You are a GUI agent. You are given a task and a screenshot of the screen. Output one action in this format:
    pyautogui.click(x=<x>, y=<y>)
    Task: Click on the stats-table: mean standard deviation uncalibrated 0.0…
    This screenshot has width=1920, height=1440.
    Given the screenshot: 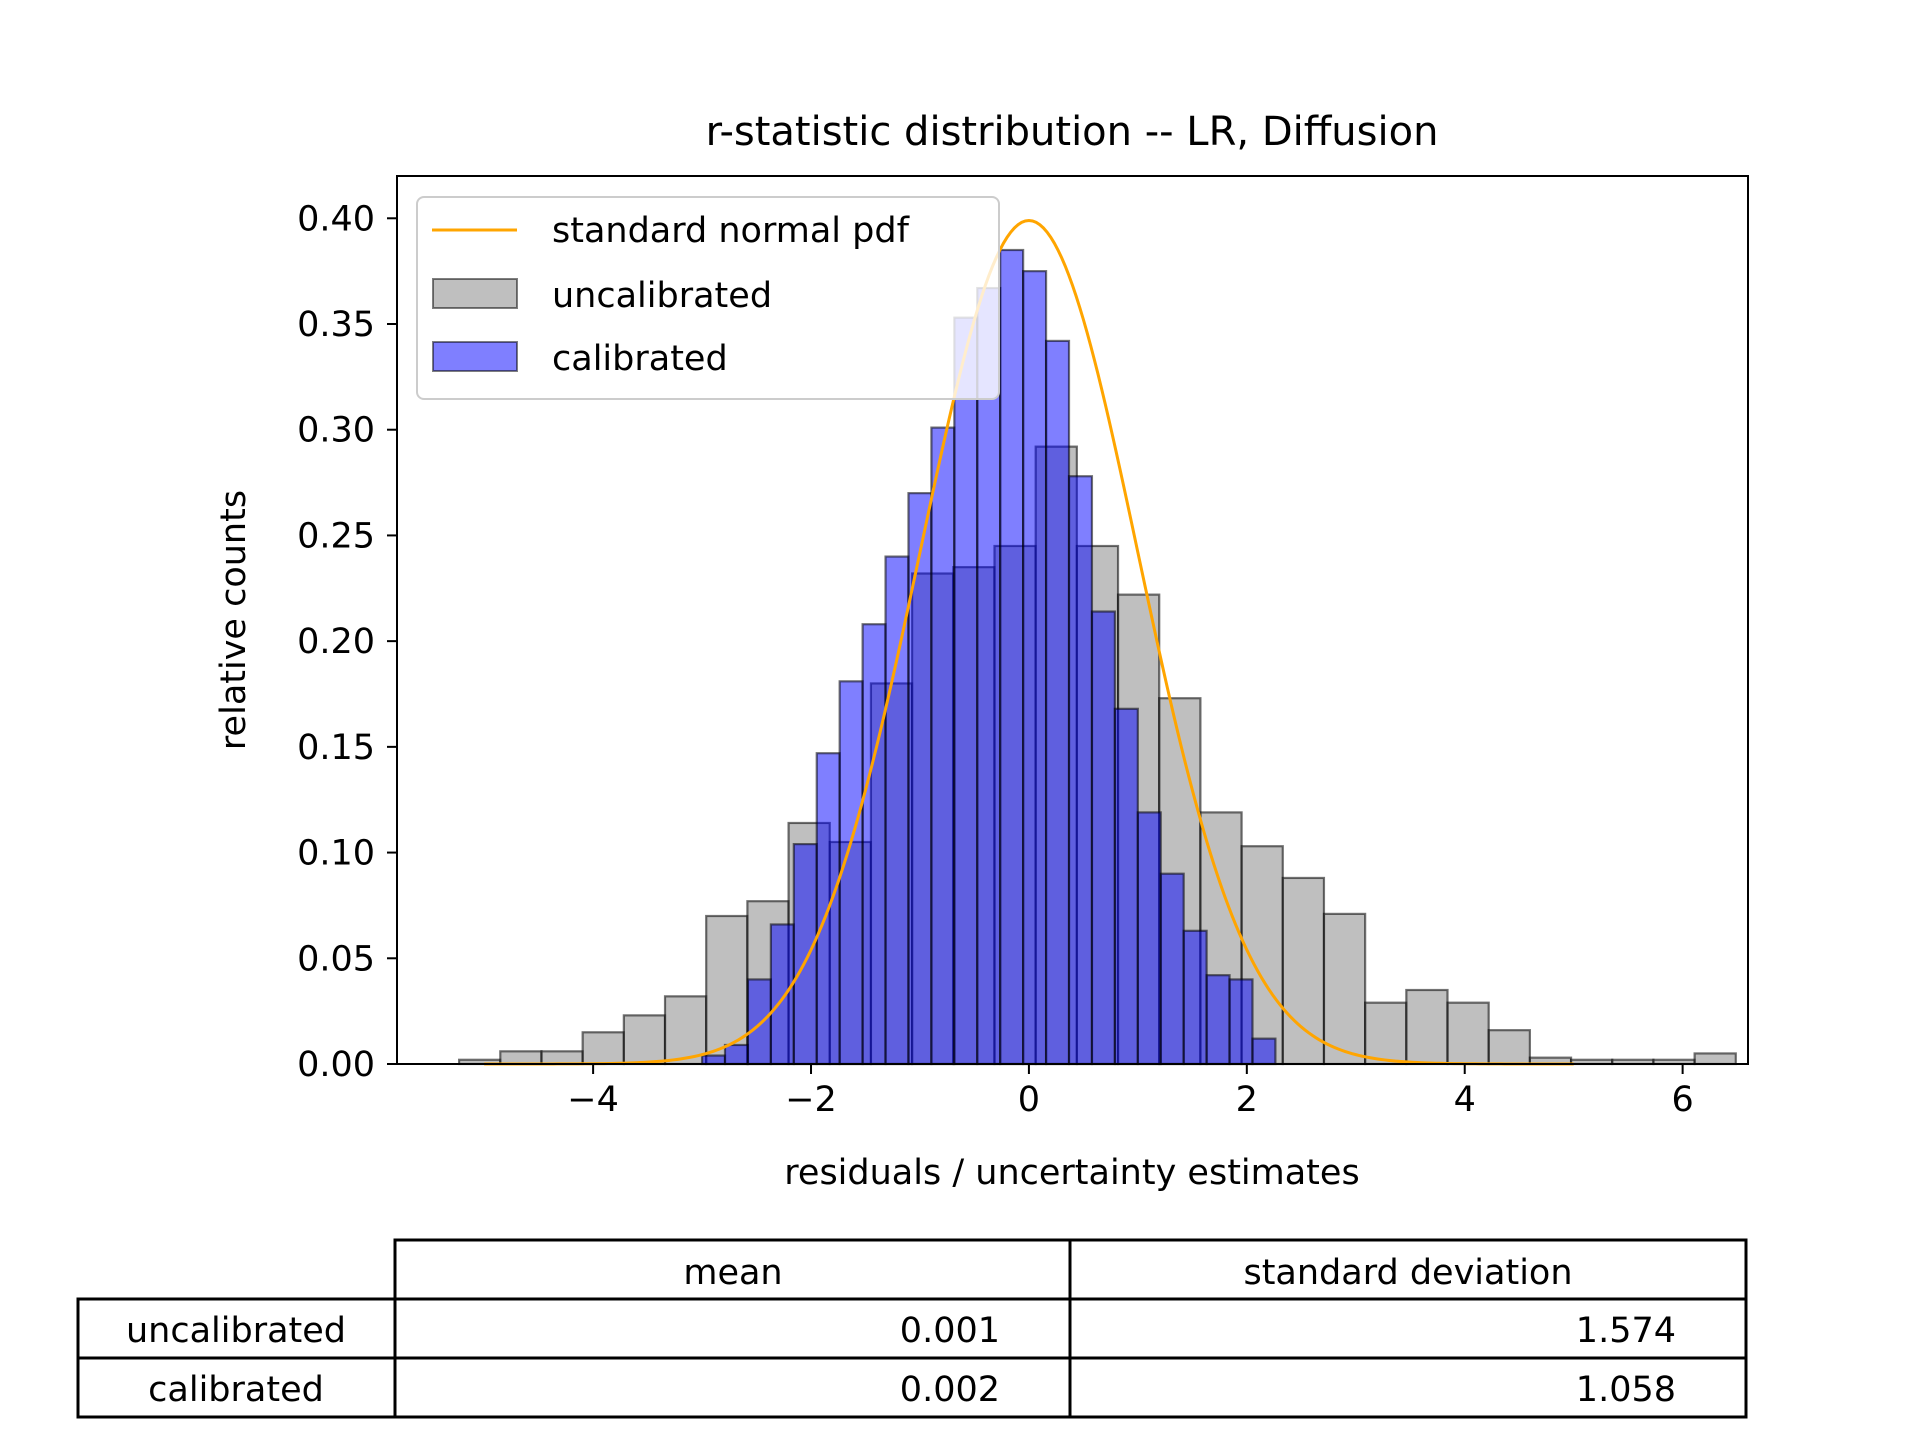 What is the action you would take?
    pyautogui.click(x=912, y=1328)
    